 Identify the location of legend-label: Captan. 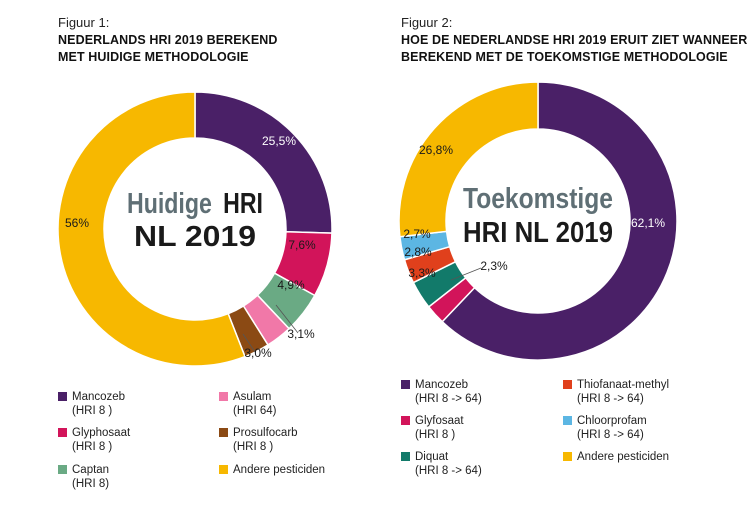
(91, 470).